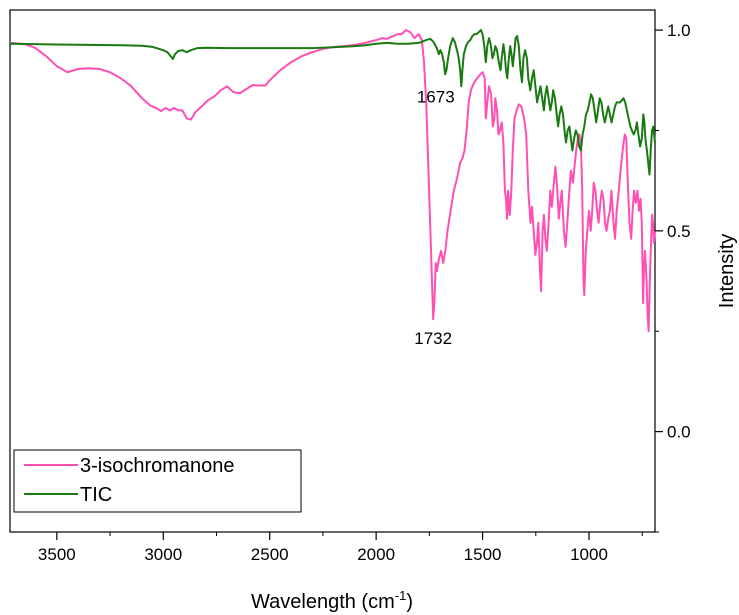  I want to click on annotations: 1732 1673, so click(434, 217).